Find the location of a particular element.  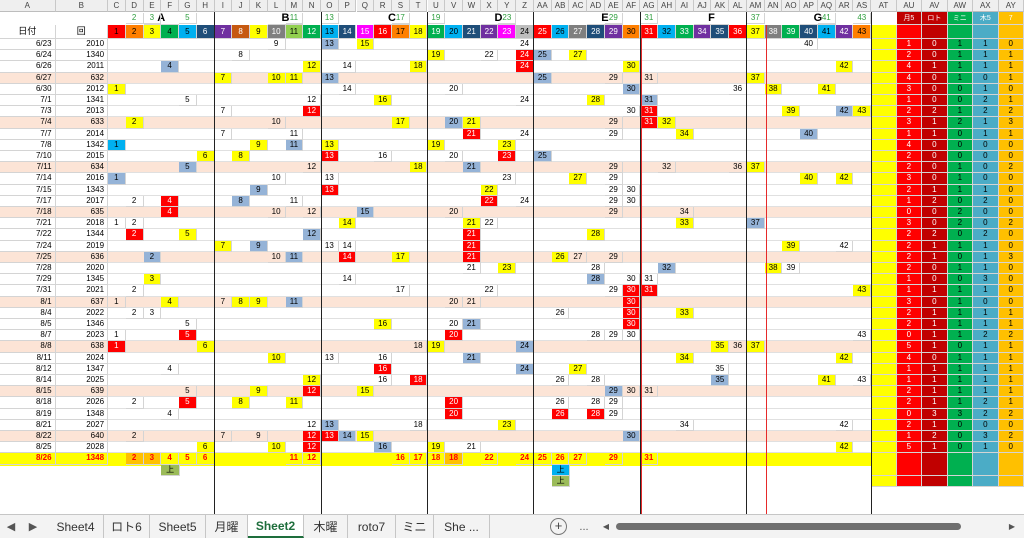

number-cell: 30 is located at coordinates (631, 302).